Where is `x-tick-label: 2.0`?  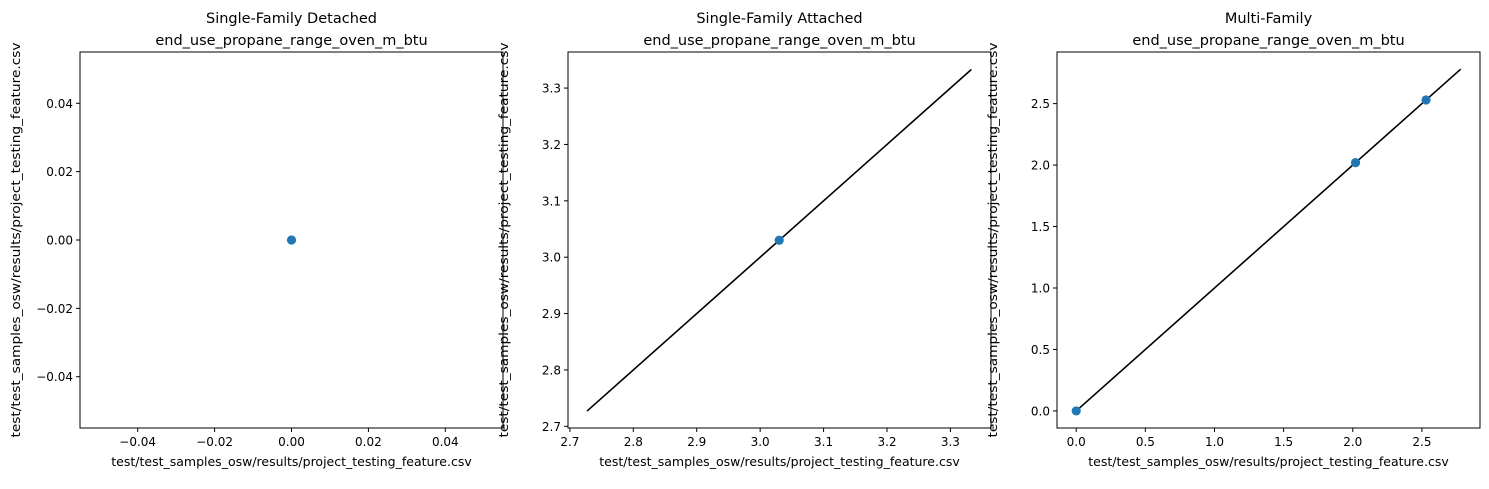 x-tick-label: 2.0 is located at coordinates (1352, 442).